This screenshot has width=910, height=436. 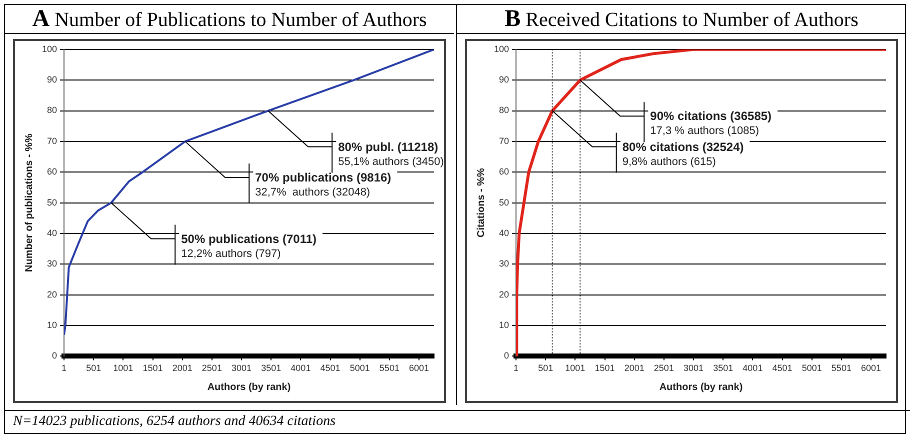 I want to click on chart-title: A Number of Publications to Number of Authors, so click(x=229, y=19).